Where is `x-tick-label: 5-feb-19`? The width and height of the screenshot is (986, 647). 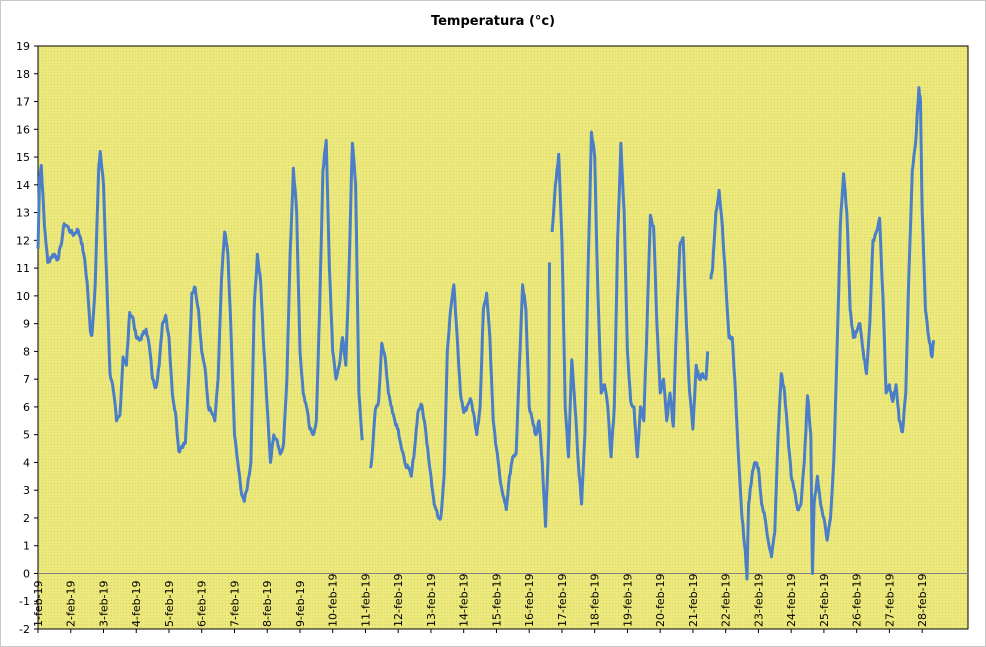 x-tick-label: 5-feb-19 is located at coordinates (169, 603).